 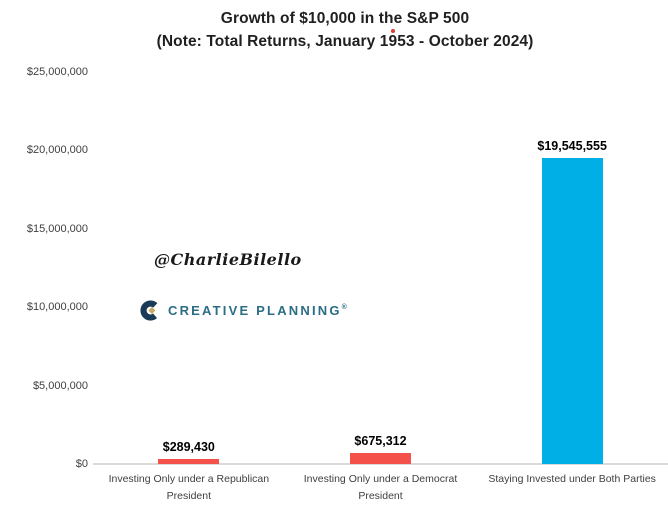 I want to click on y-axis-tick-label: $15,000,000, so click(x=57, y=228).